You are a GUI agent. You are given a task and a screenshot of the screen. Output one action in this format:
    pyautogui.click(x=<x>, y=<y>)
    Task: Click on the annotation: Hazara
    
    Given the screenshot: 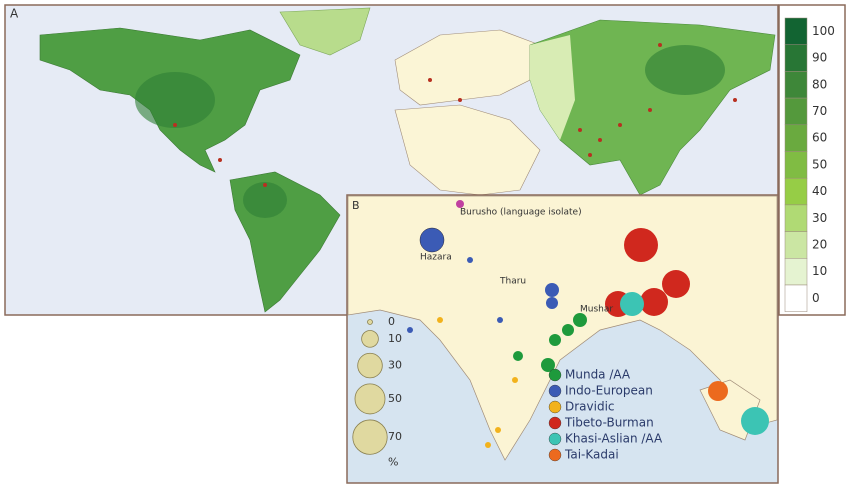 What is the action you would take?
    pyautogui.click(x=436, y=258)
    